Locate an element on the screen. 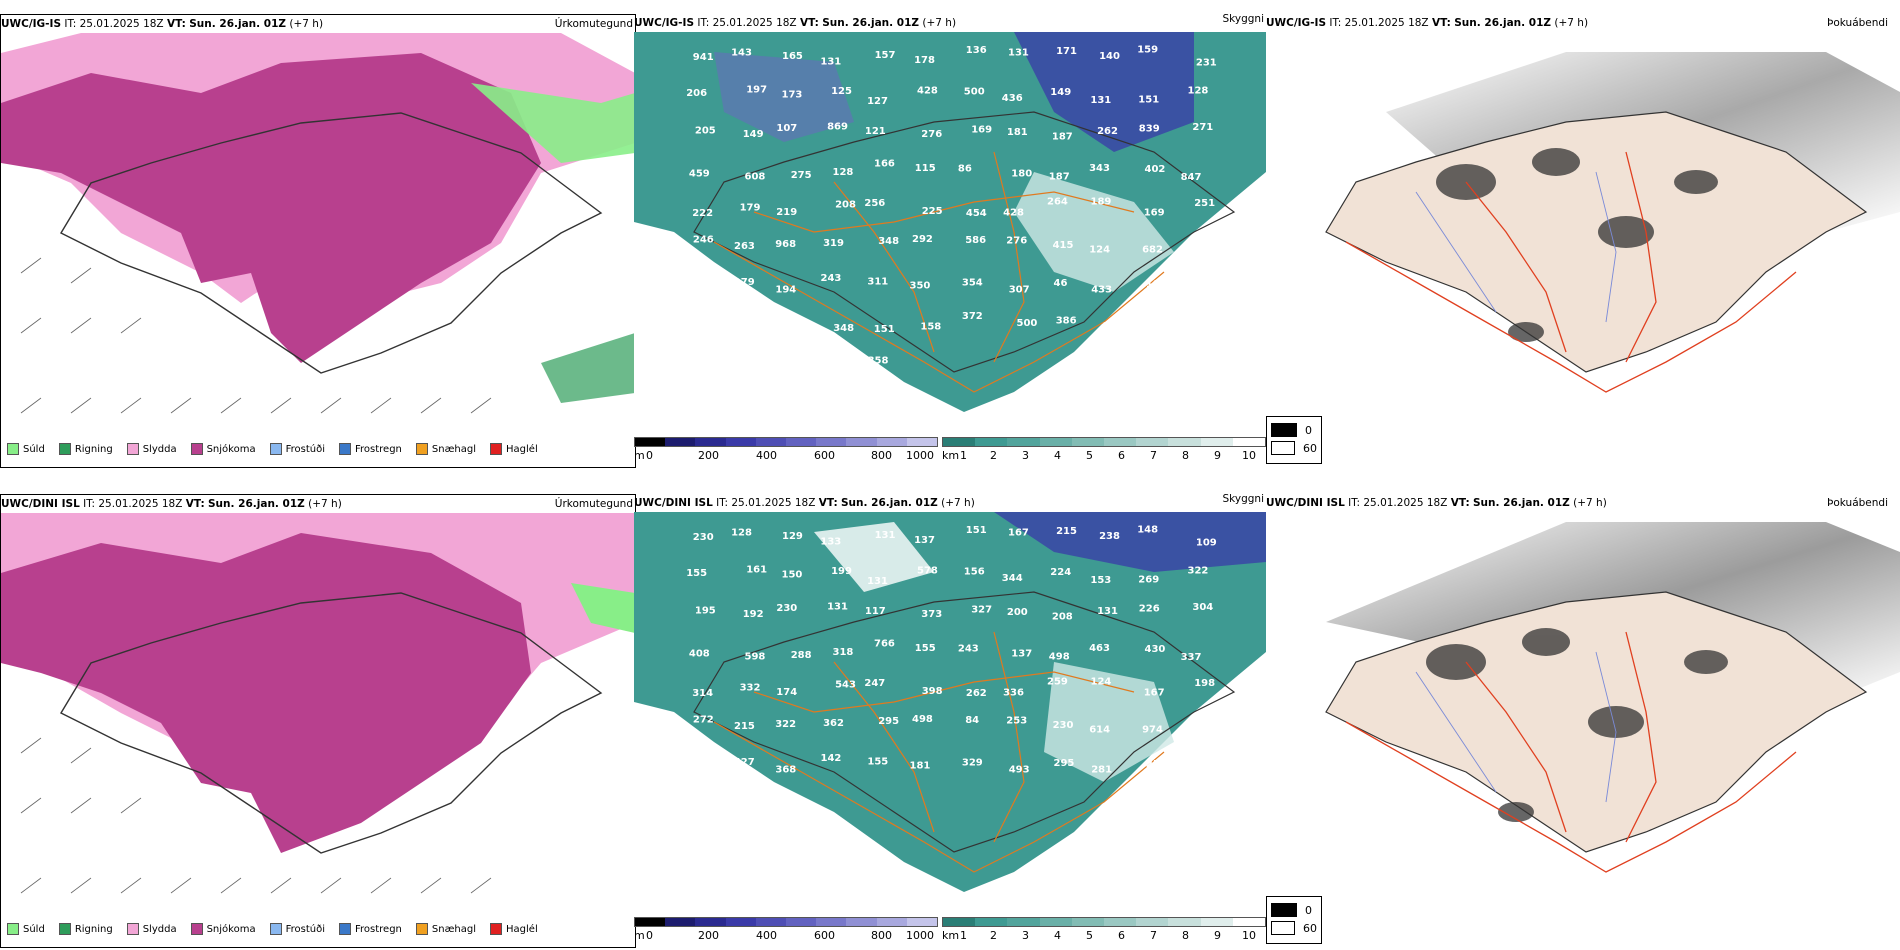  legend-label: Haglél is located at coordinates (522, 449).